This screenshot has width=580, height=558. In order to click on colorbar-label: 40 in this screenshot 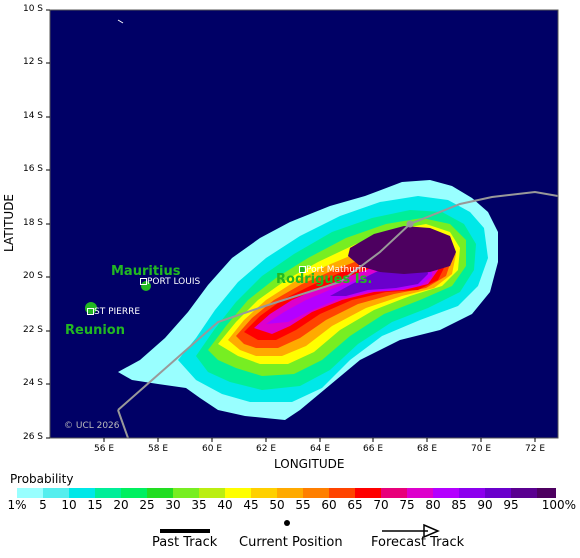, I will do `click(225, 505)`.